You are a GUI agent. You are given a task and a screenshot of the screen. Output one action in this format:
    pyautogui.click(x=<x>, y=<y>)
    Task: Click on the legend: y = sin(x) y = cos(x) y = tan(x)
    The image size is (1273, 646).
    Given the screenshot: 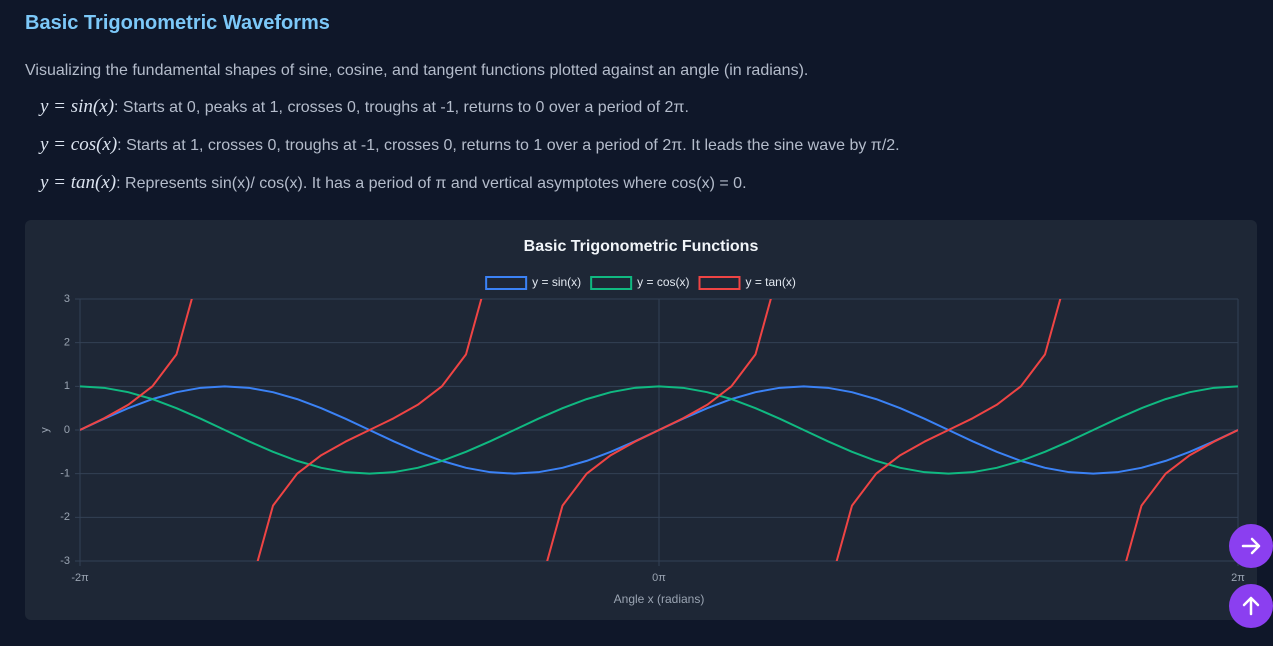 What is the action you would take?
    pyautogui.click(x=640, y=282)
    